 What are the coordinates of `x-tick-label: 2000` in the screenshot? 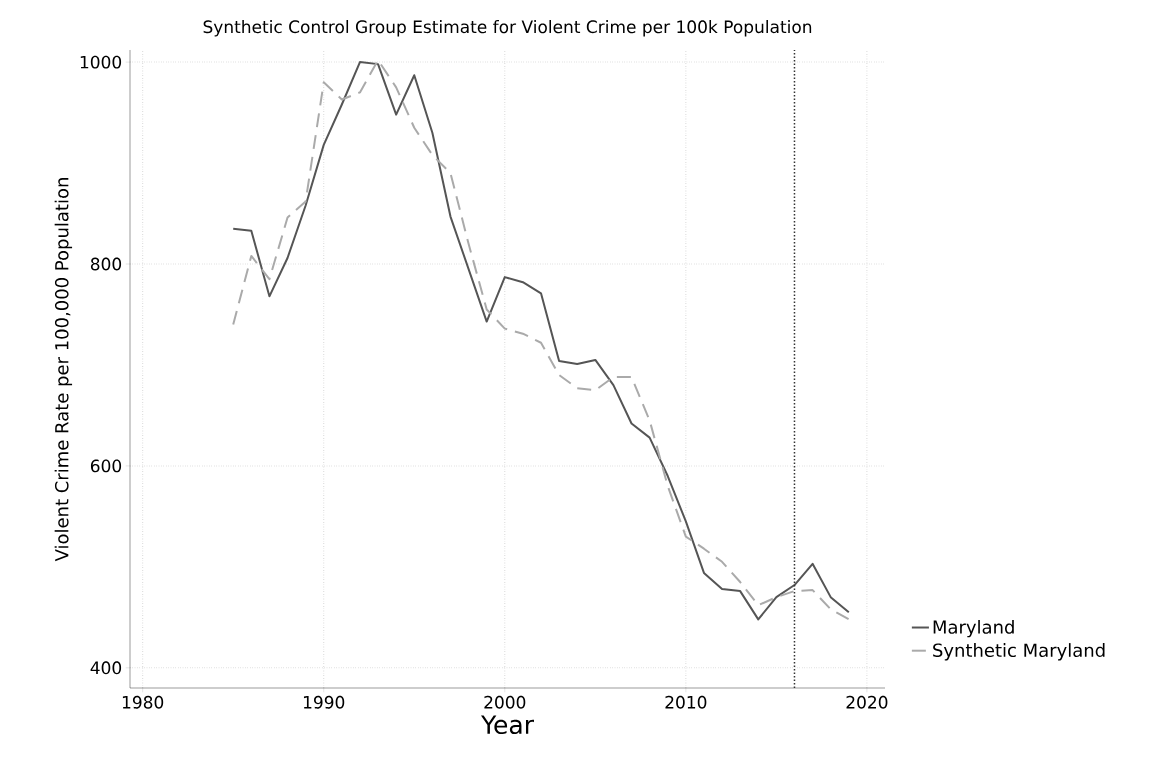 It's located at (505, 702).